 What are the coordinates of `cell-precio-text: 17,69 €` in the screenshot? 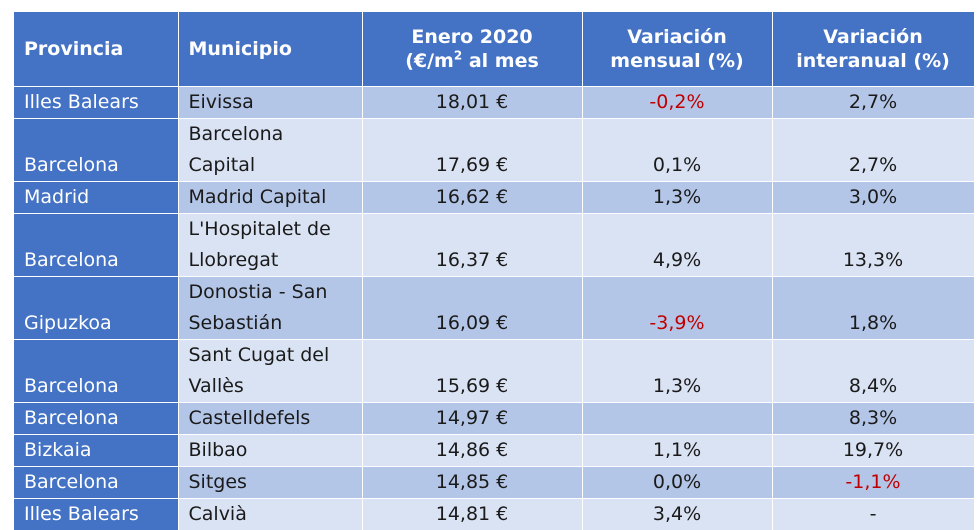 It's located at (472, 165).